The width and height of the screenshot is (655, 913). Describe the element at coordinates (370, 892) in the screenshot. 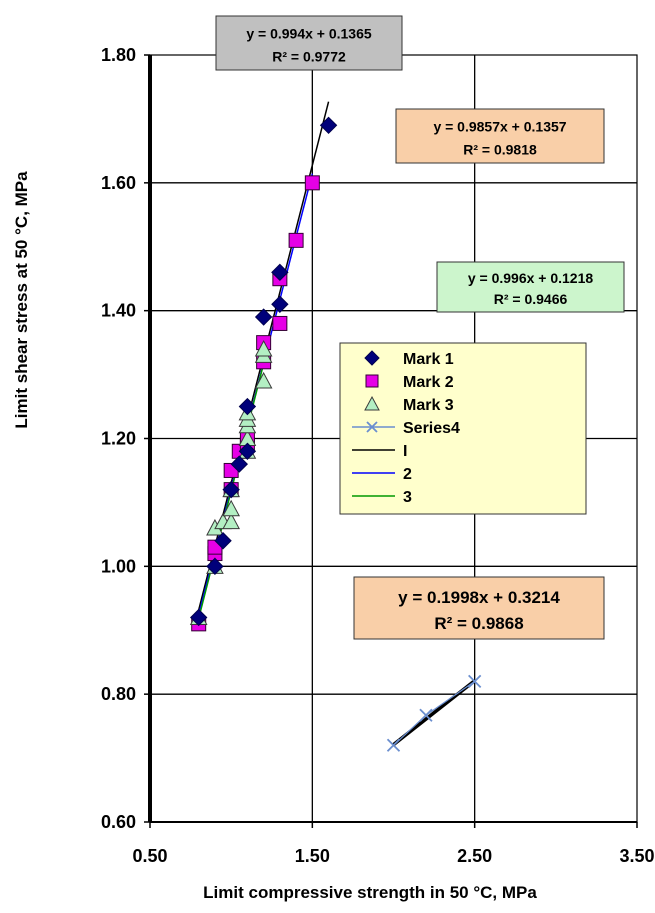

I see `x-axis-title: Limit compressive strength in 50 °C, MPa` at that location.